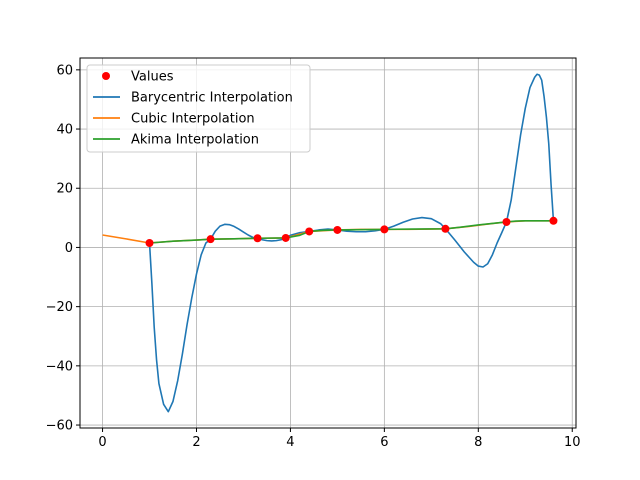 The height and width of the screenshot is (480, 640). Describe the element at coordinates (152, 77) in the screenshot. I see `legend-label: Values` at that location.